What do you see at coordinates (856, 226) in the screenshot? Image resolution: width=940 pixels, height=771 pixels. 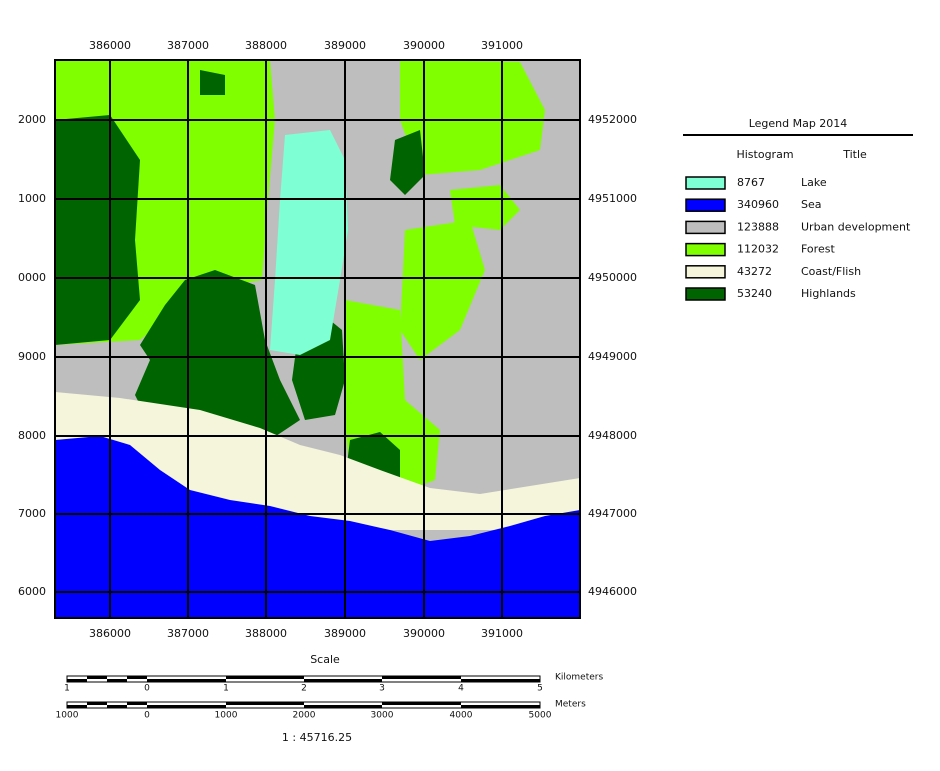 I see `legend-label: Urban development` at bounding box center [856, 226].